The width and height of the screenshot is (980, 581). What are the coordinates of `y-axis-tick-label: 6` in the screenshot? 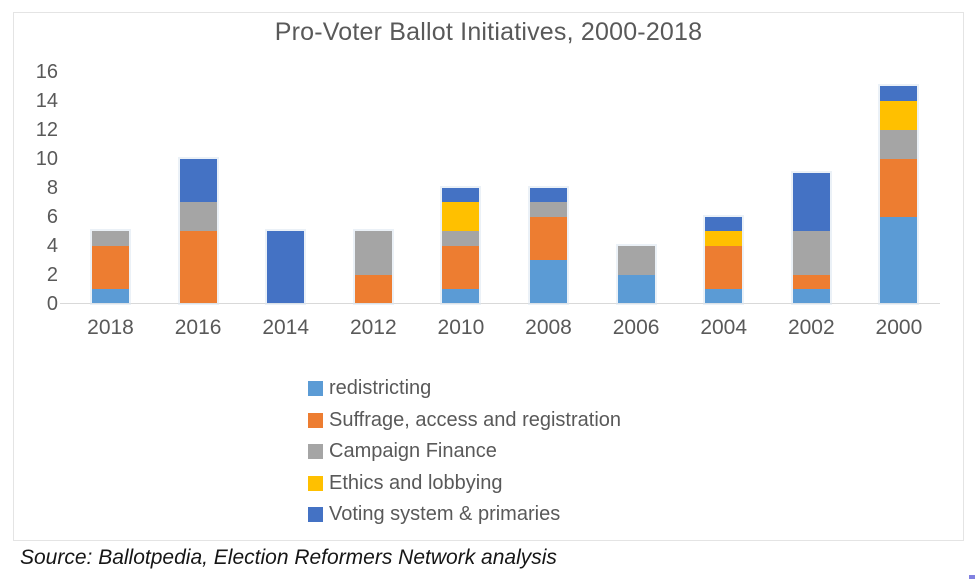 It's located at (52, 216).